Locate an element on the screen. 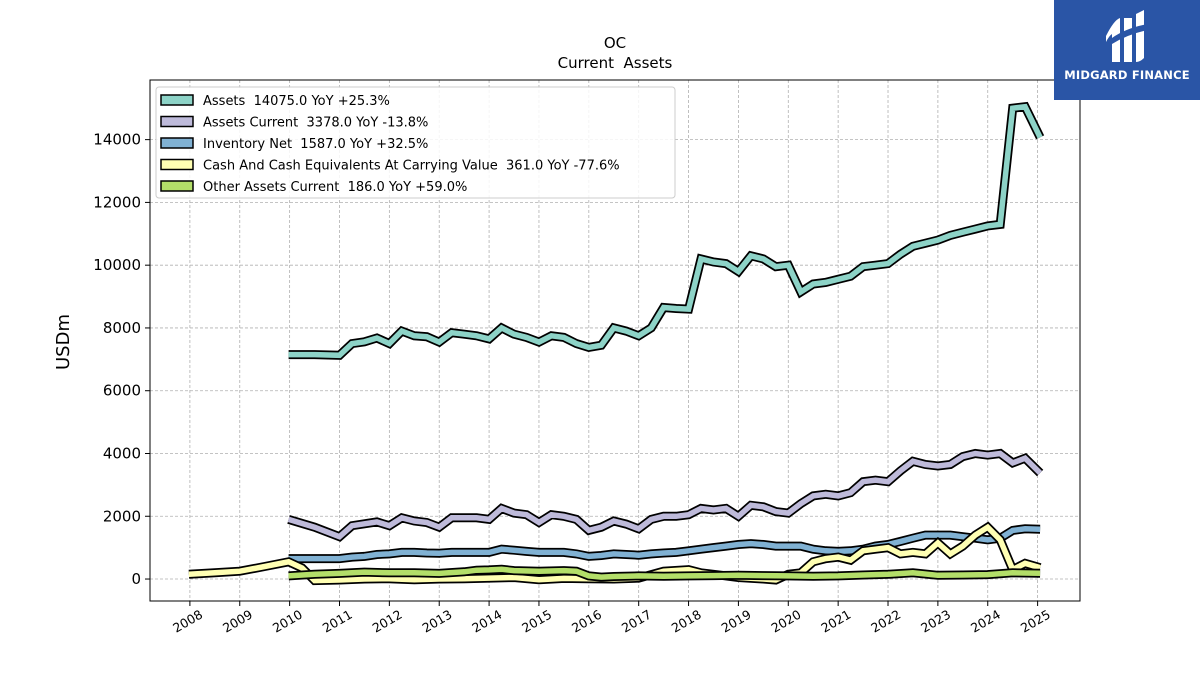  x-tick-label: 2013 is located at coordinates (436, 621).